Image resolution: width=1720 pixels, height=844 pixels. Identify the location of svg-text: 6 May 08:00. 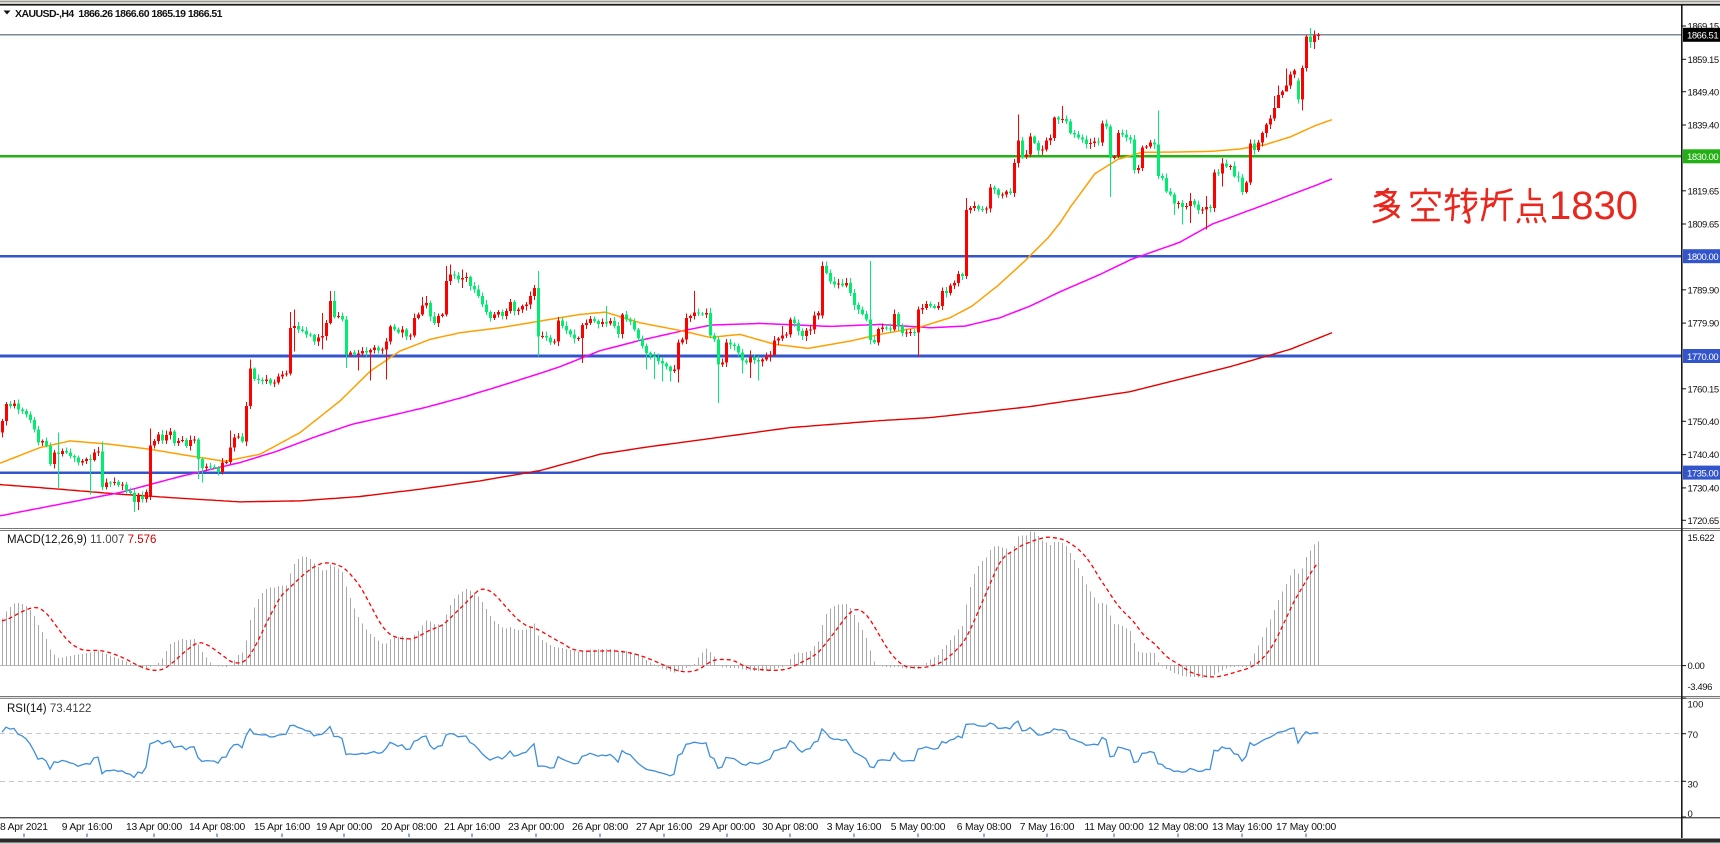
(984, 827).